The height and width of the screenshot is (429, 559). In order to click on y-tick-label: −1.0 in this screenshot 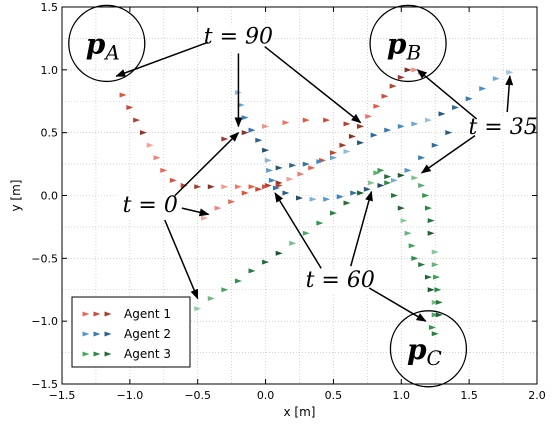, I will do `click(44, 321)`.